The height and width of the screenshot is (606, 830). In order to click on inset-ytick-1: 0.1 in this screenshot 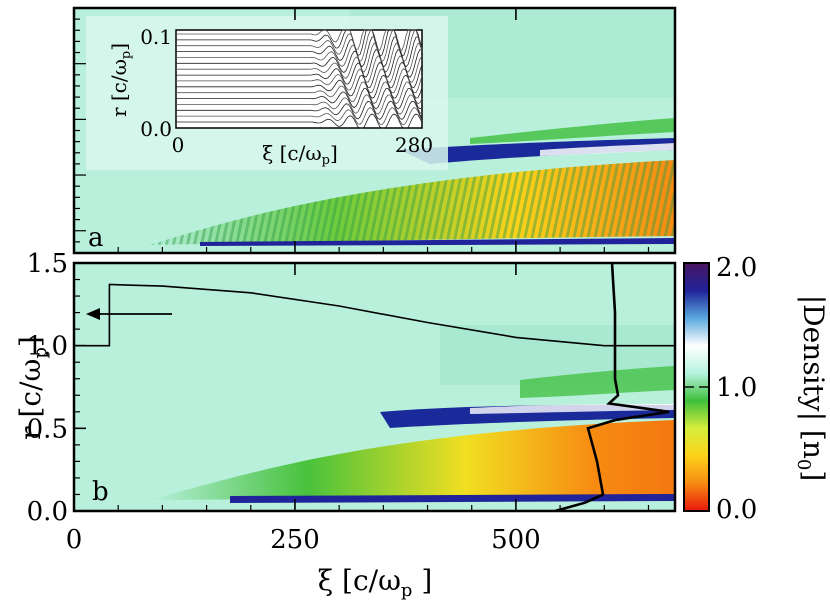, I will do `click(156, 37)`.